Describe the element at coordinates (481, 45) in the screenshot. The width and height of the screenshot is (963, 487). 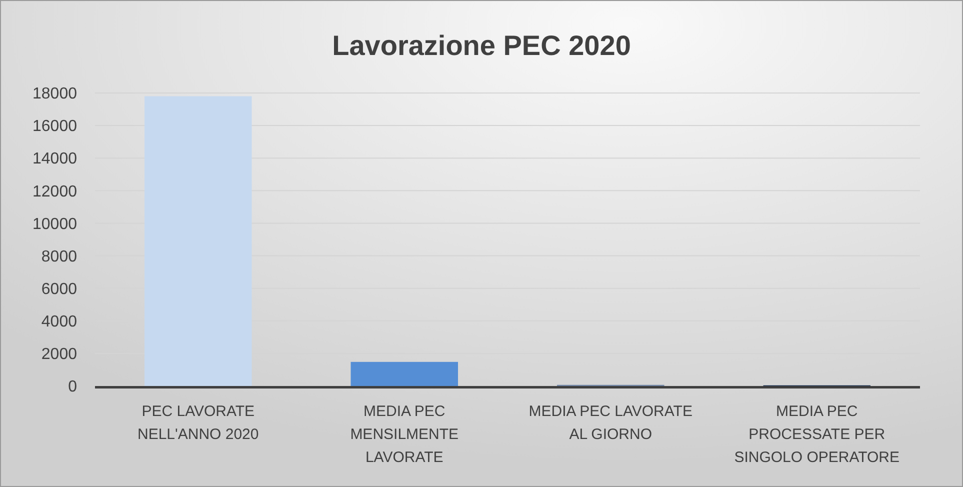
I see `chart-title: Lavorazione PEC 2020` at that location.